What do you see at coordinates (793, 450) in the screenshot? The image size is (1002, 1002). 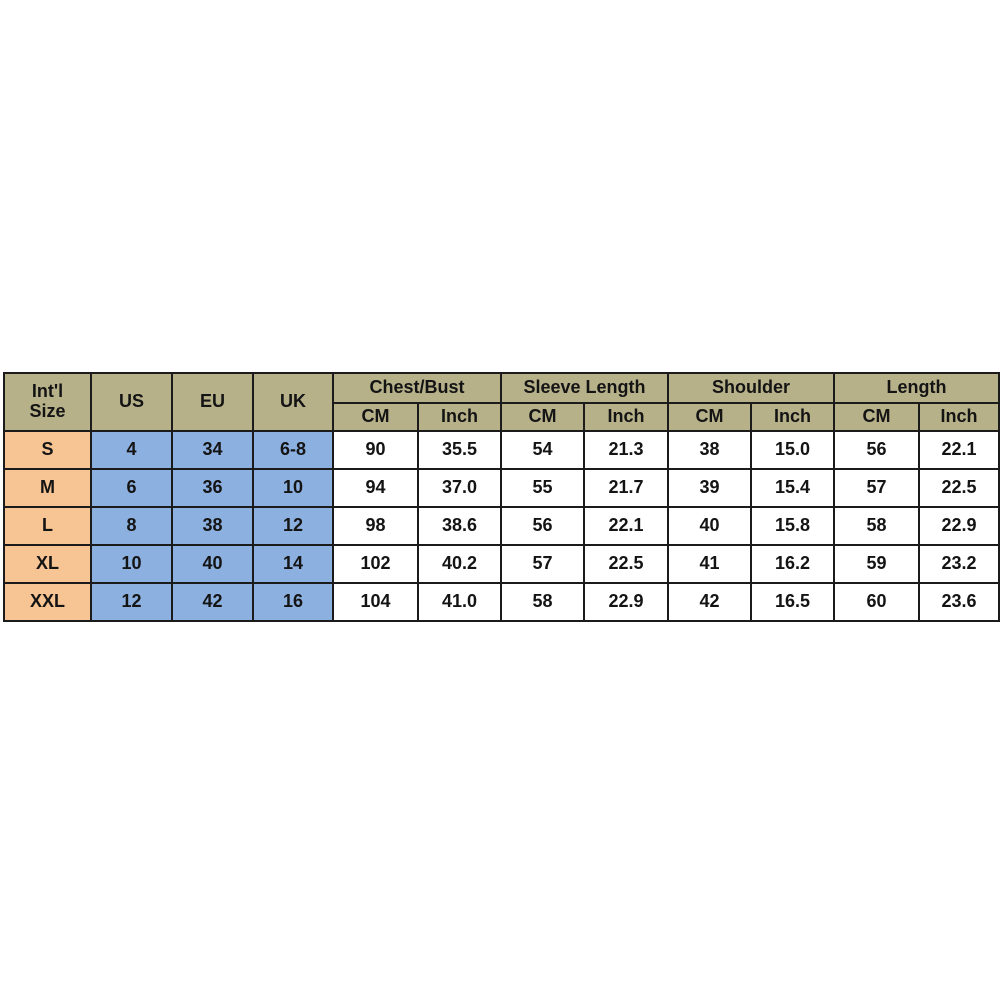 I see `cell-shoulder-inch: 15.0` at bounding box center [793, 450].